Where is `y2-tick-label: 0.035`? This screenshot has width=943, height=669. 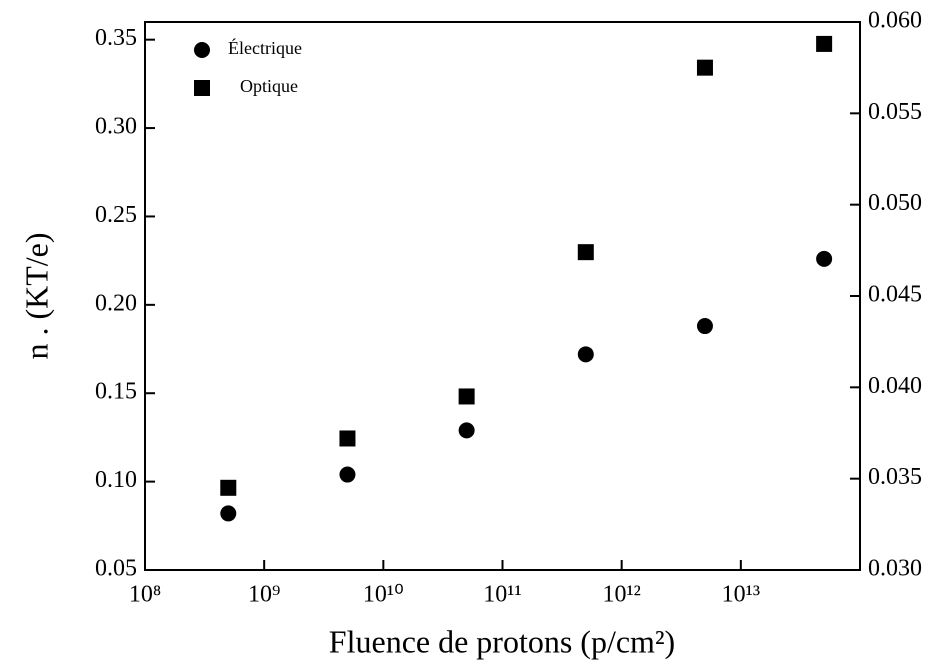 y2-tick-label: 0.035 is located at coordinates (895, 477).